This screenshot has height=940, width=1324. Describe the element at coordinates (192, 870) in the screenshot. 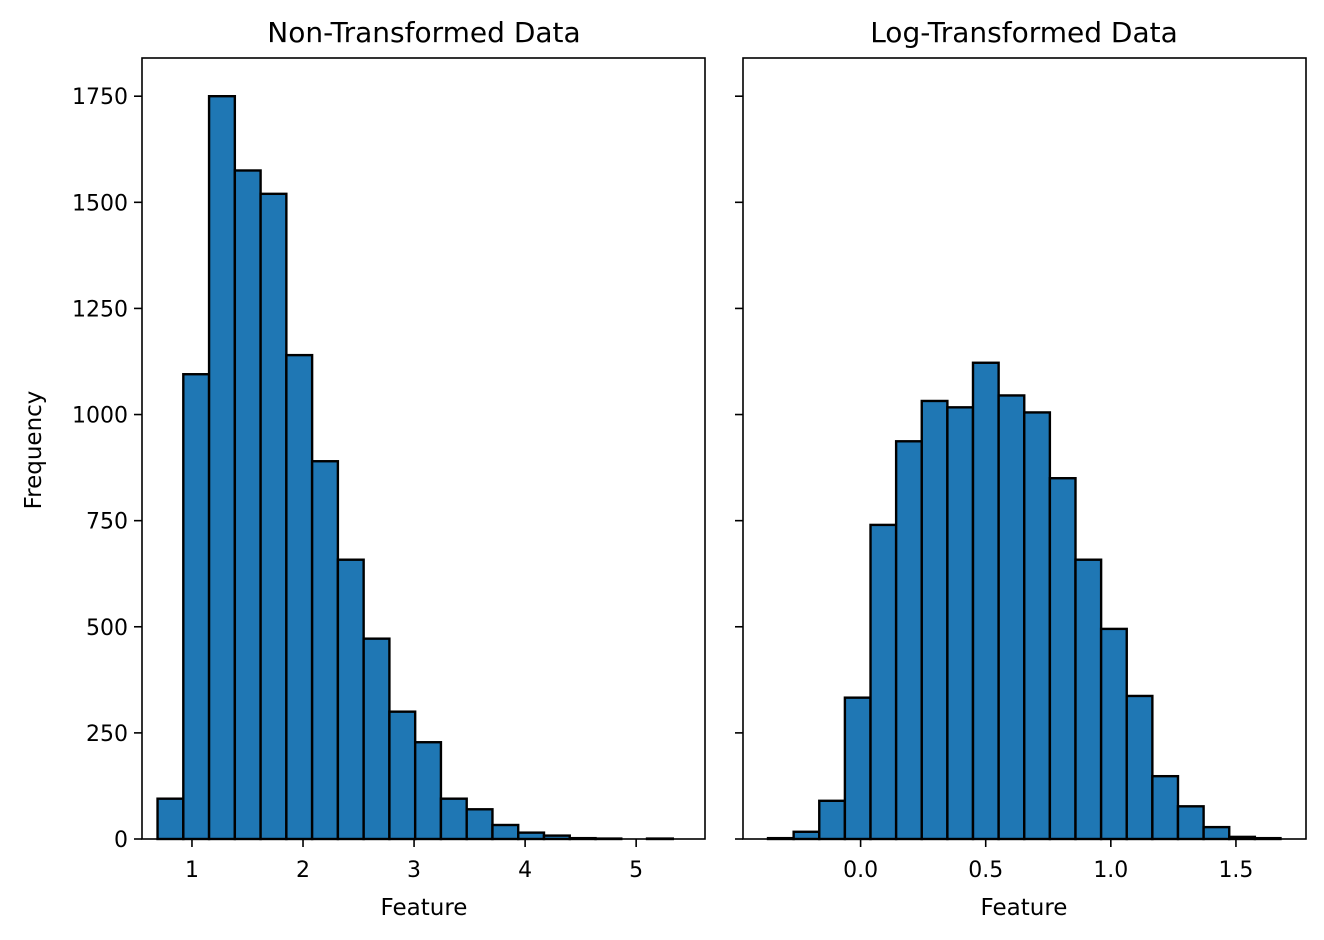

I see `x-tick-label: 1` at that location.